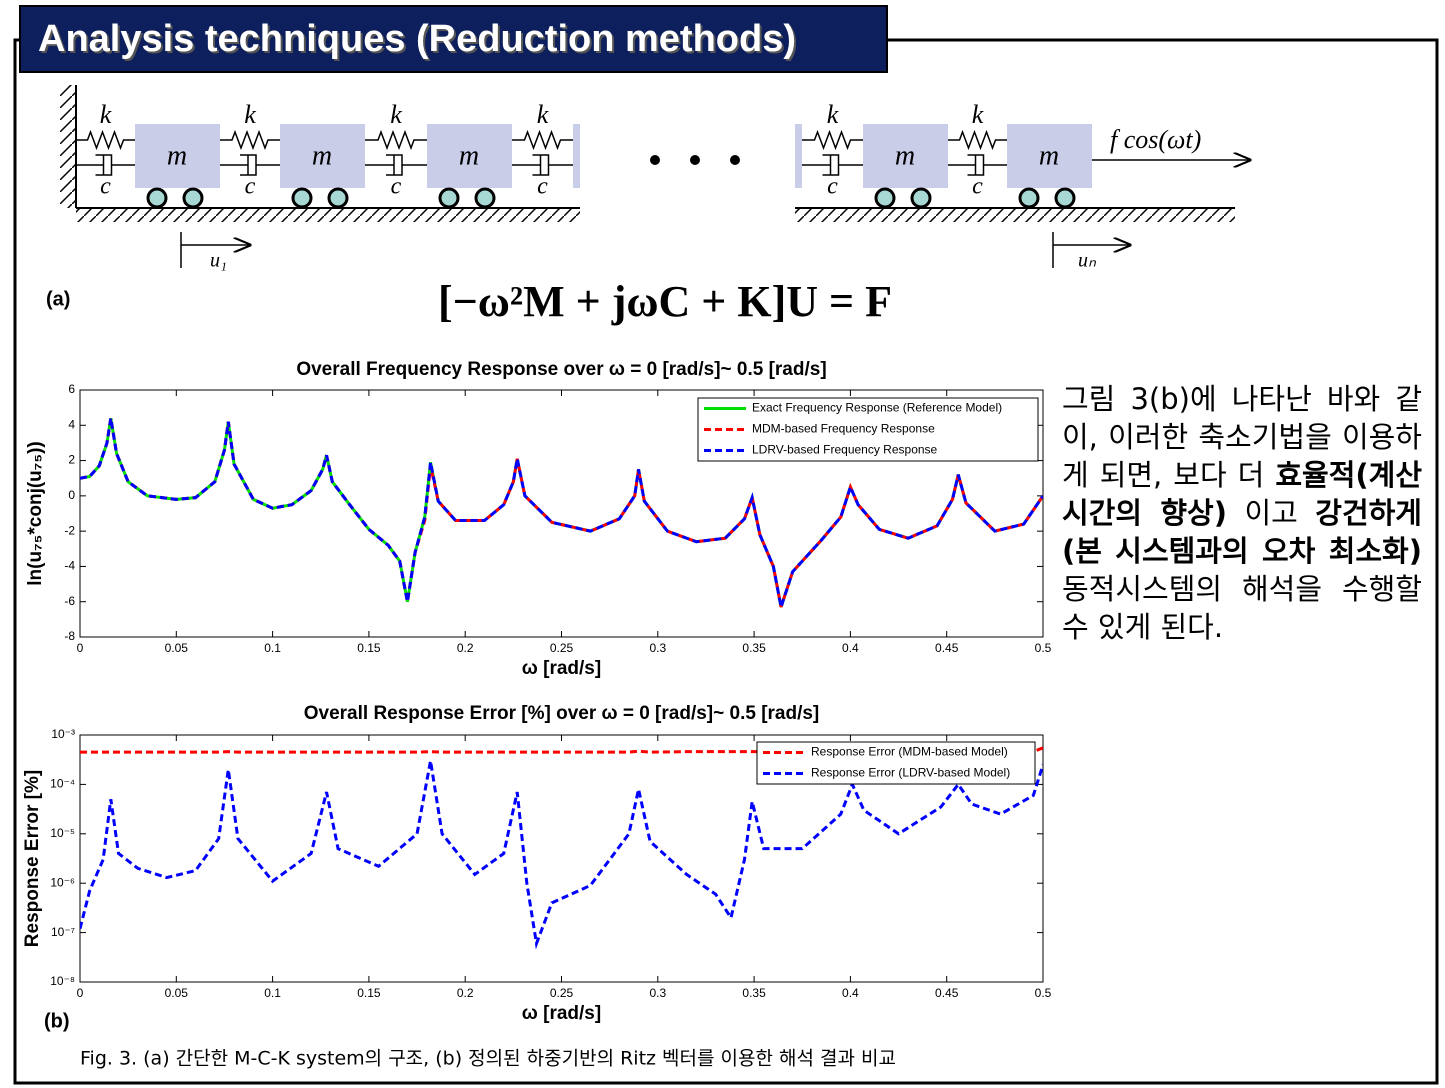 The width and height of the screenshot is (1445, 1088). What do you see at coordinates (68, 146) in the screenshot?
I see `wall-hatch` at bounding box center [68, 146].